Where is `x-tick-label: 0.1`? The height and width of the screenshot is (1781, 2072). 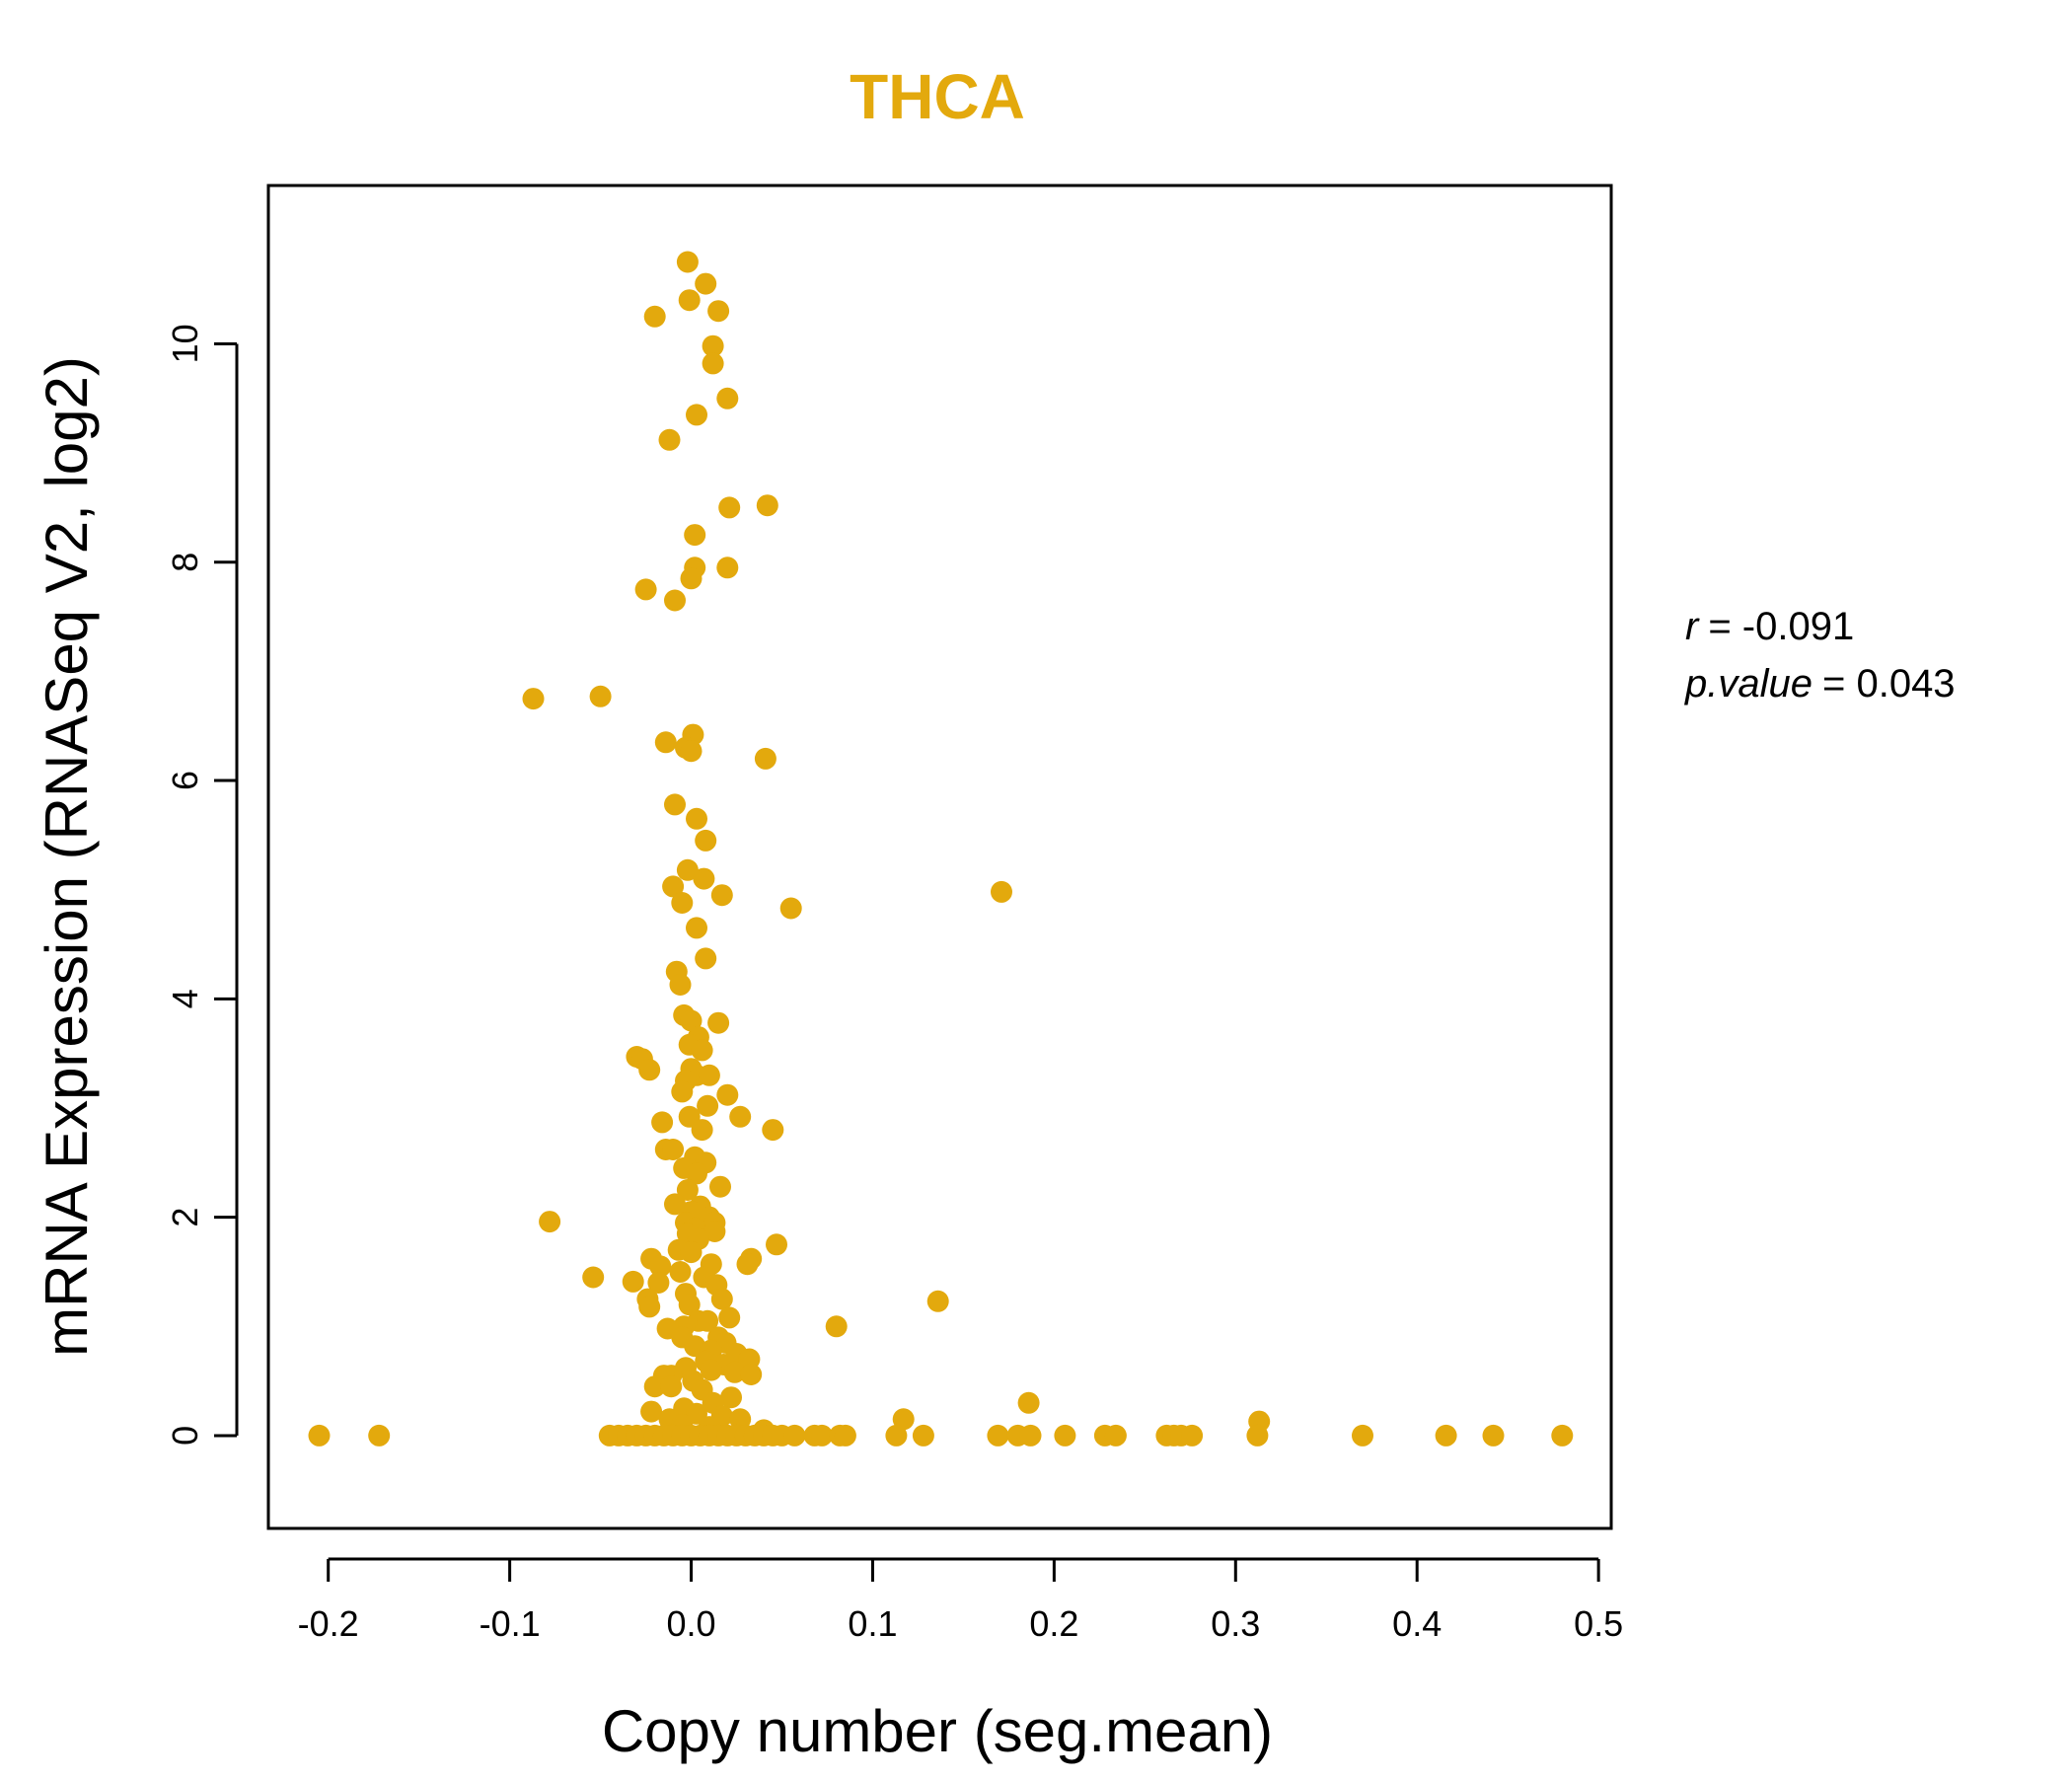 x-tick-label: 0.1 is located at coordinates (873, 1623).